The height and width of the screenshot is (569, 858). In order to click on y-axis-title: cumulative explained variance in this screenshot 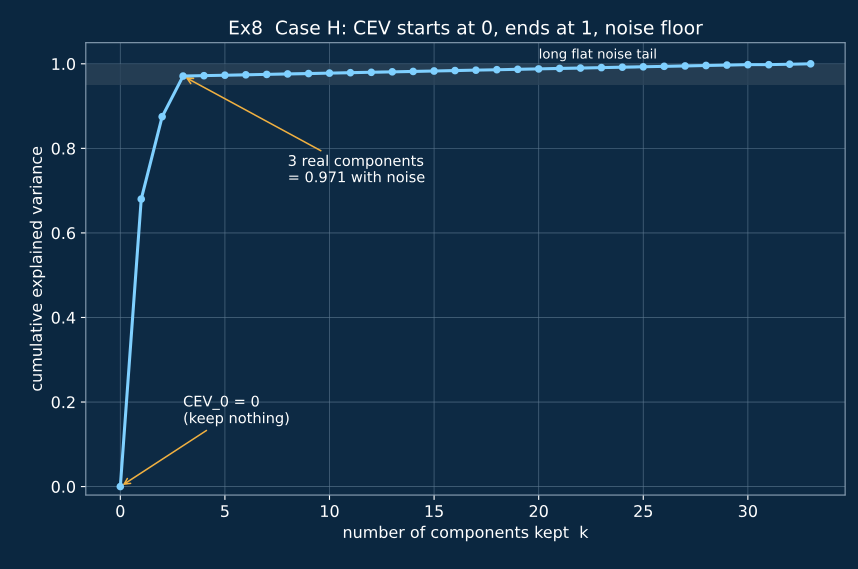, I will do `click(38, 268)`.